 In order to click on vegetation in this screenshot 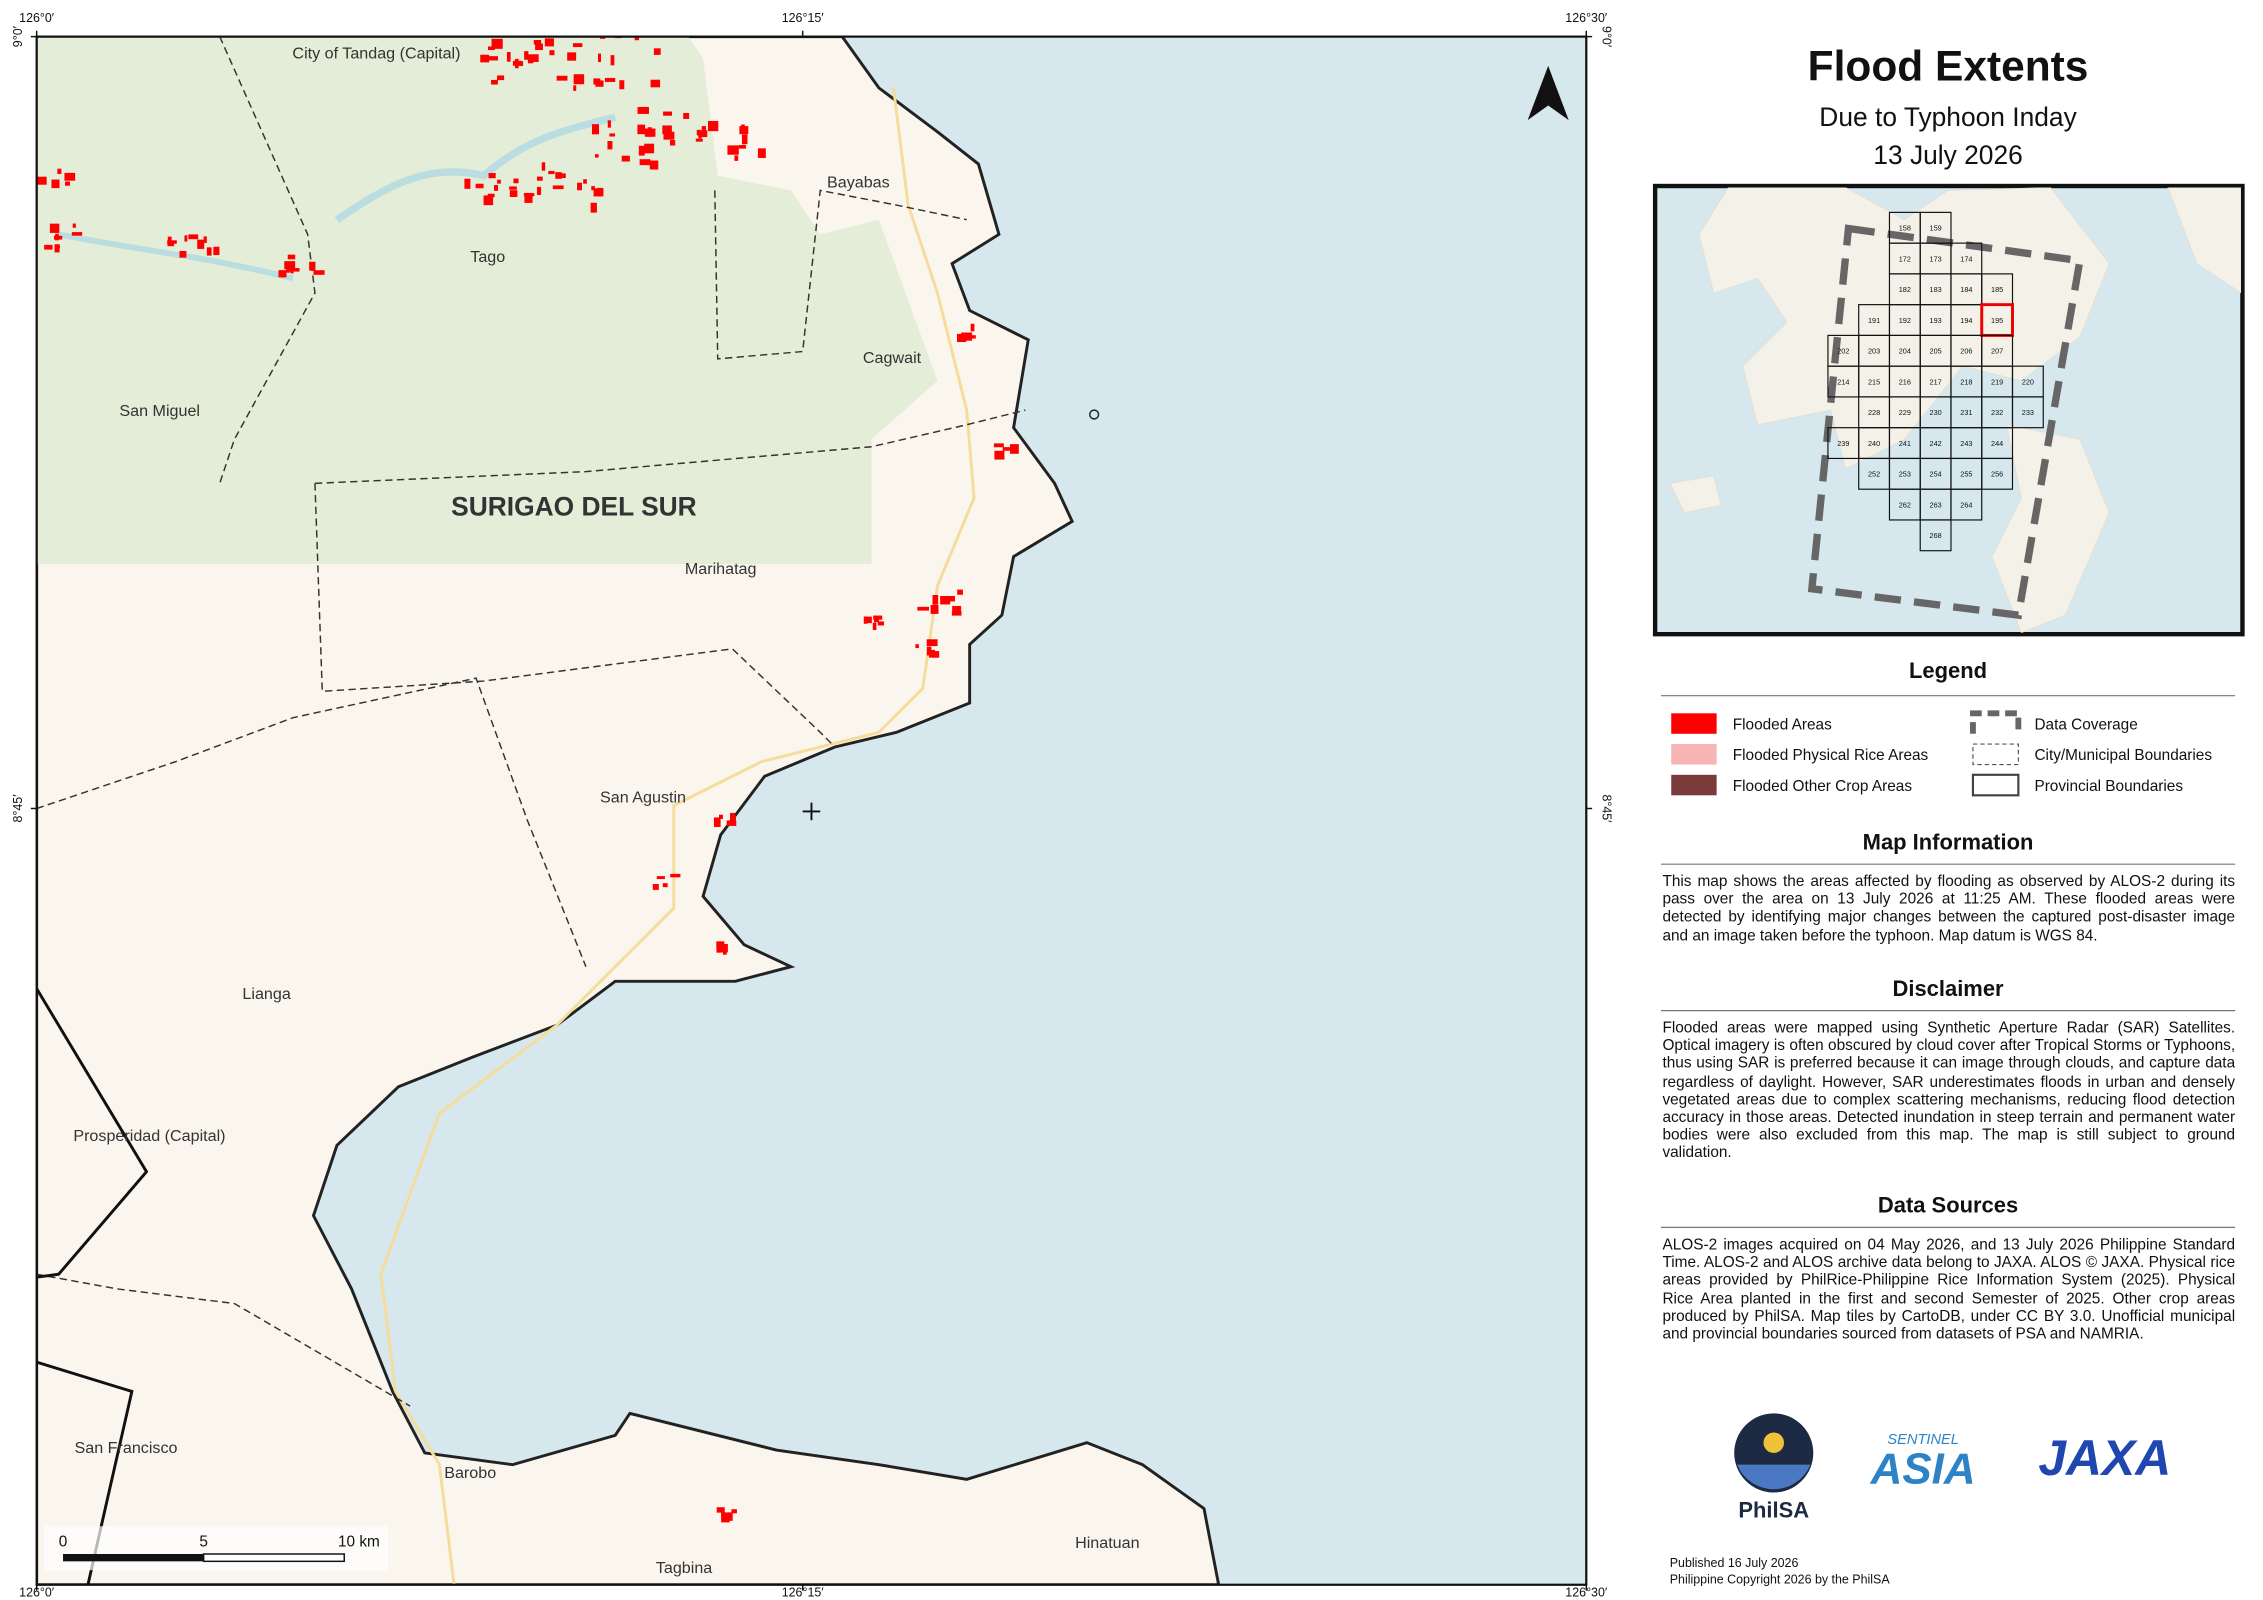, I will do `click(487, 300)`.